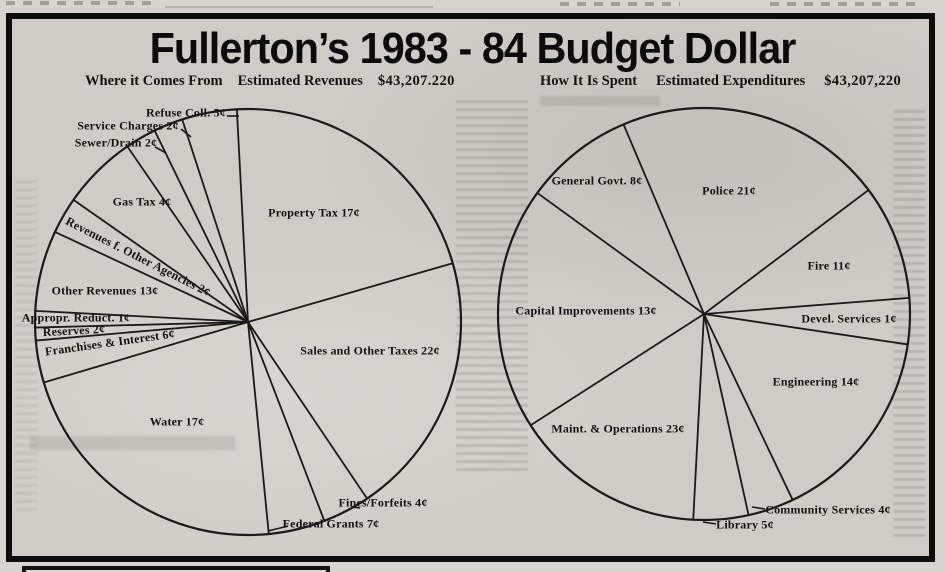 The width and height of the screenshot is (945, 572). Describe the element at coordinates (154, 81) in the screenshot. I see `left-chart-title: Where it Comes From` at that location.